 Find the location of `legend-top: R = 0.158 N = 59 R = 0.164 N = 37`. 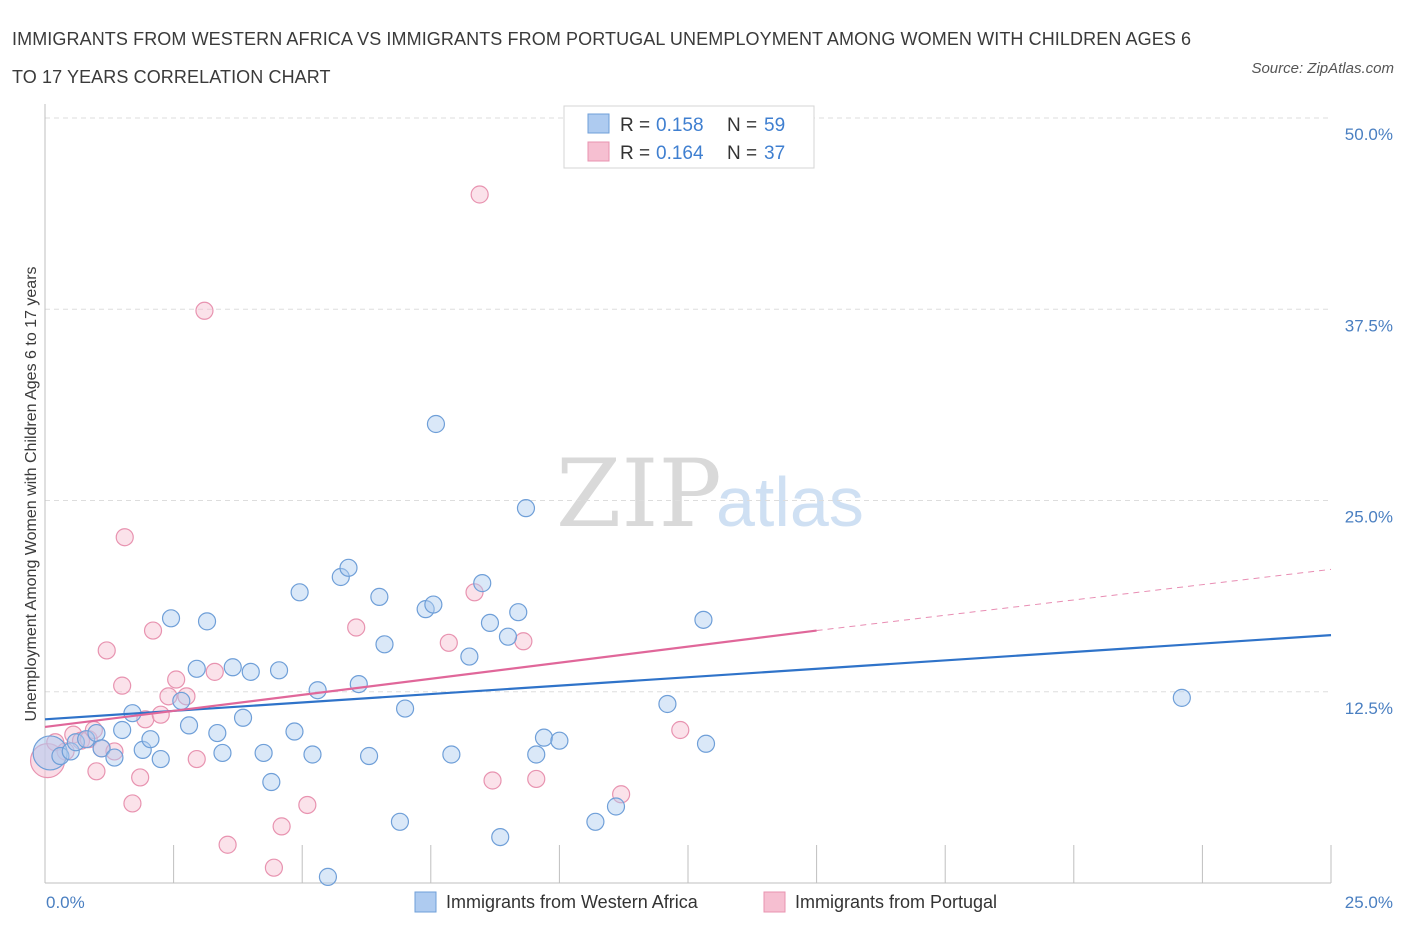

legend-top: R = 0.158 N = 59 R = 0.164 N = 37 is located at coordinates (689, 137).